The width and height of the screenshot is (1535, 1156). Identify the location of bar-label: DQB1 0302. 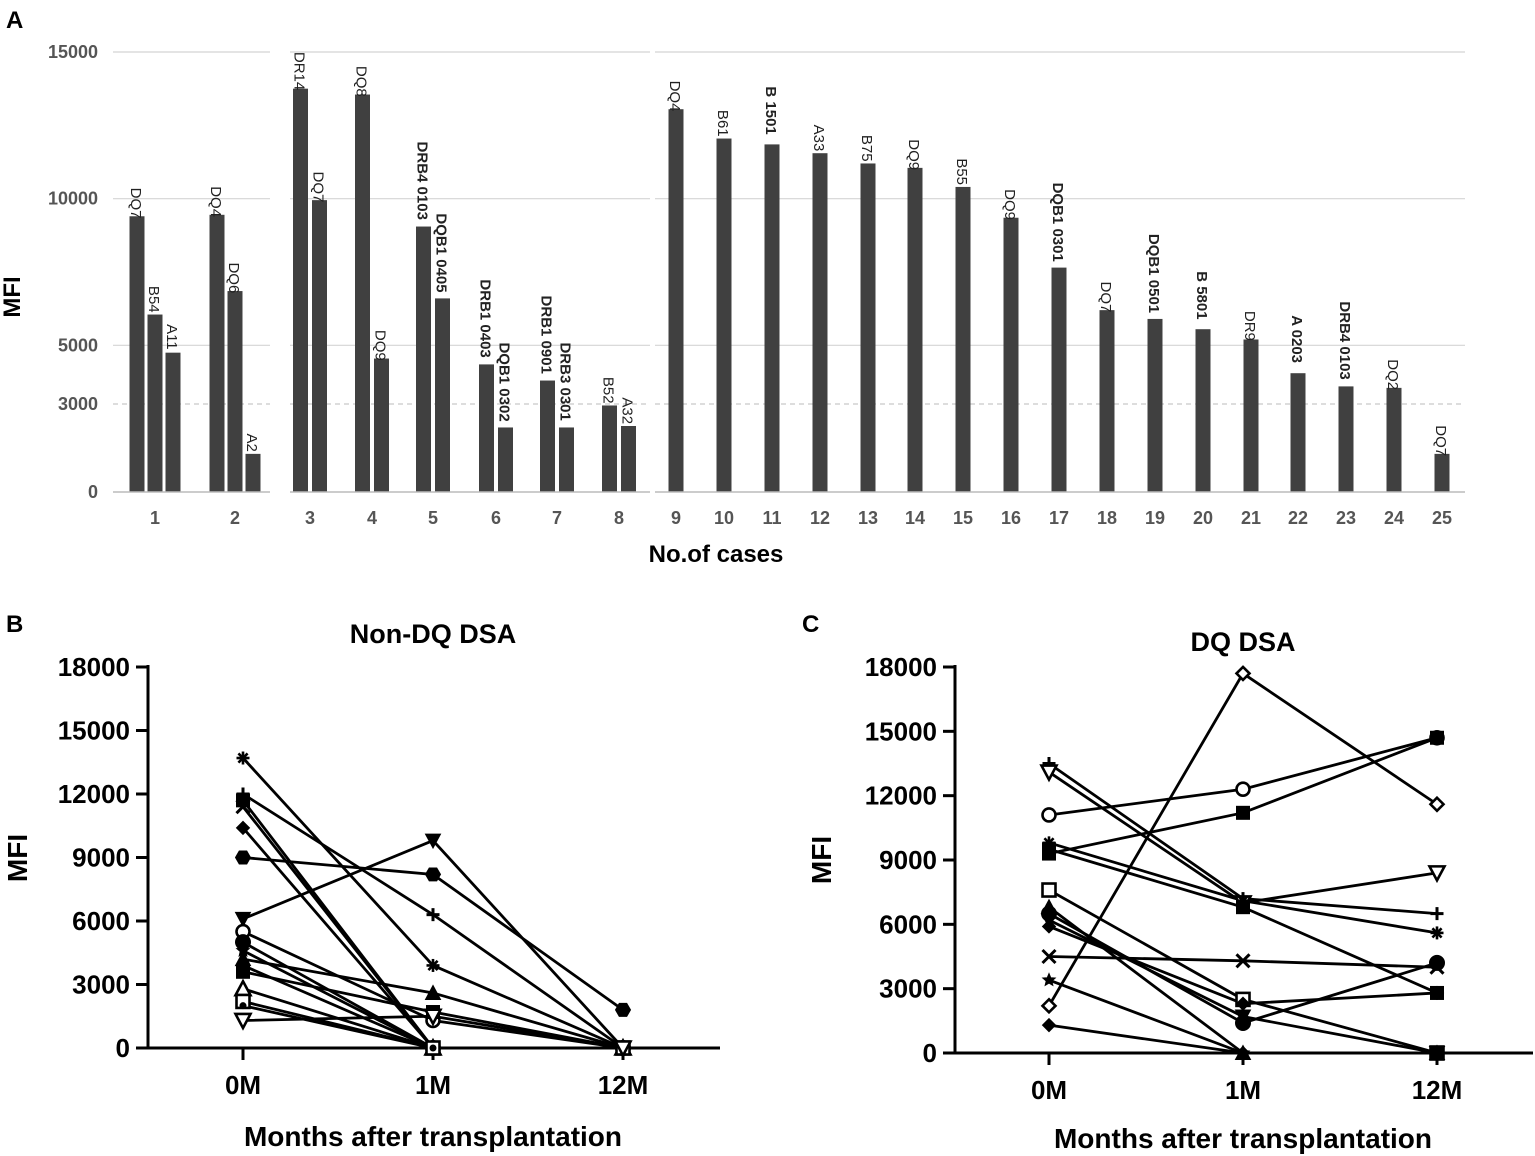
(504, 381).